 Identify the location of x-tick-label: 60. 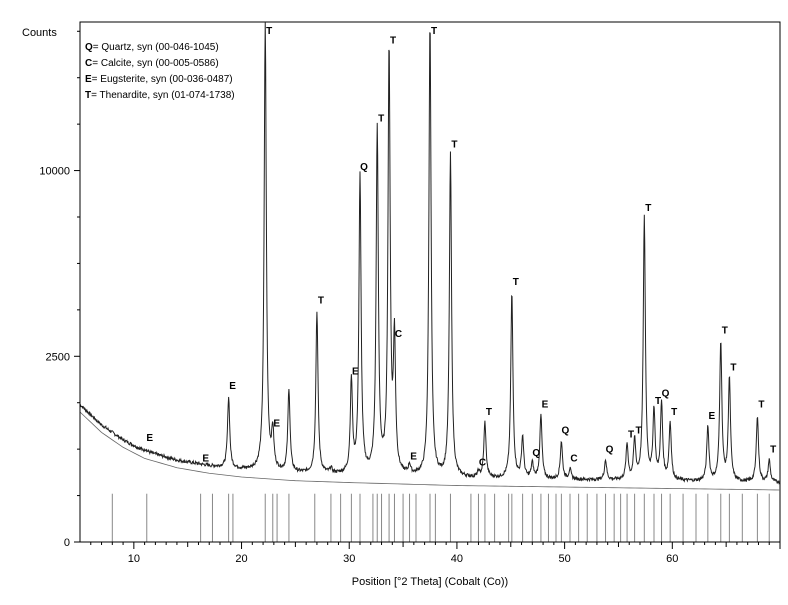
(672, 559).